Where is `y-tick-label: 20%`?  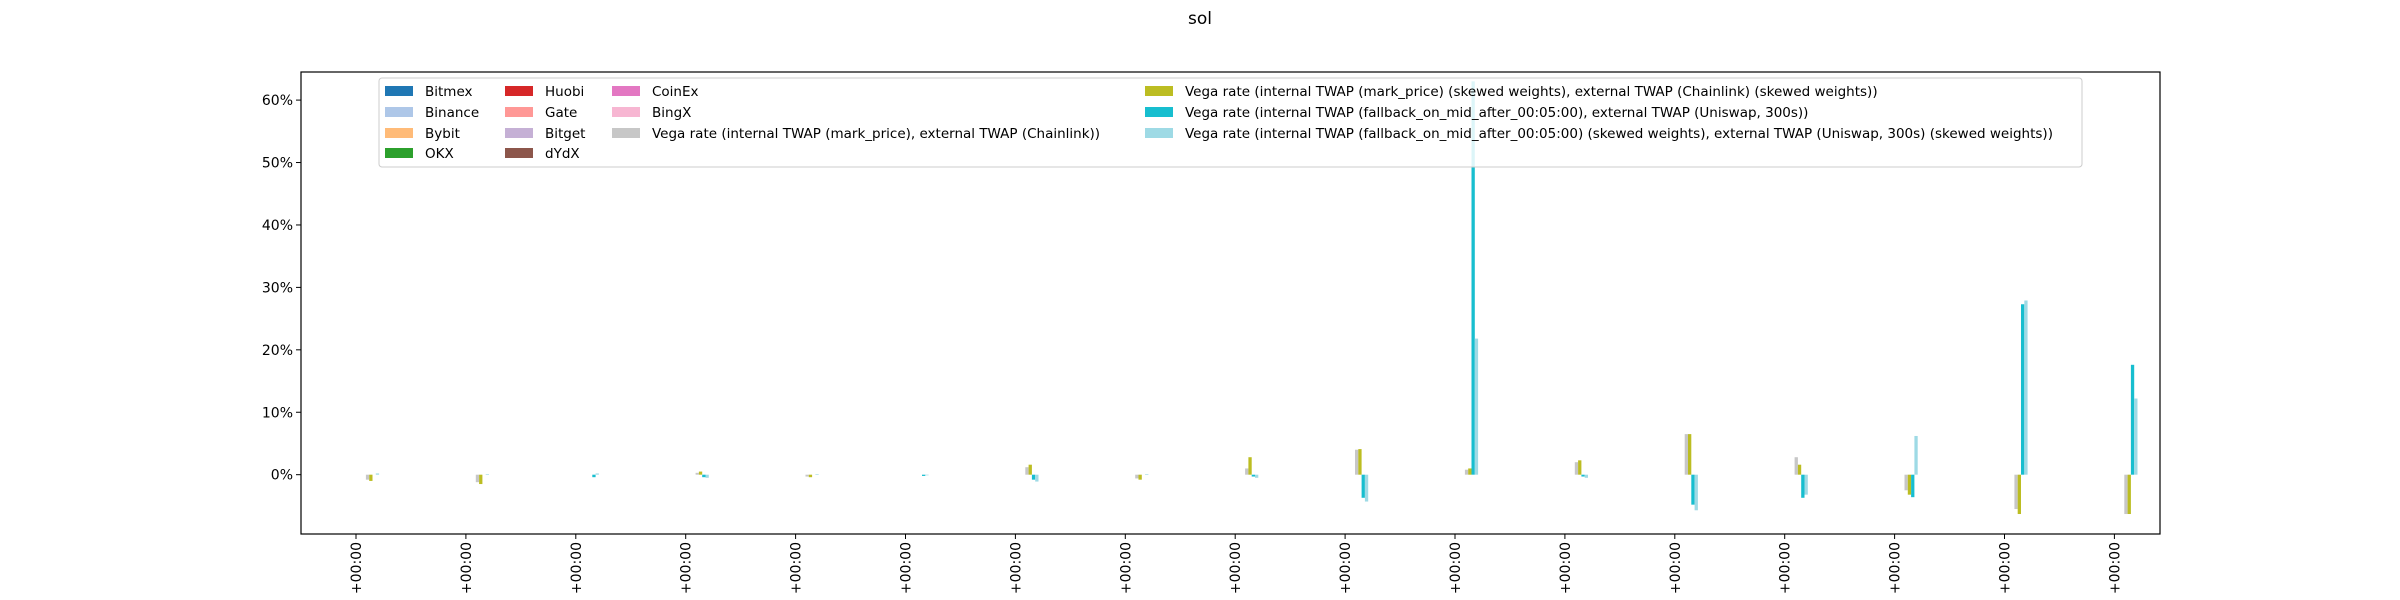
y-tick-label: 20% is located at coordinates (277, 351).